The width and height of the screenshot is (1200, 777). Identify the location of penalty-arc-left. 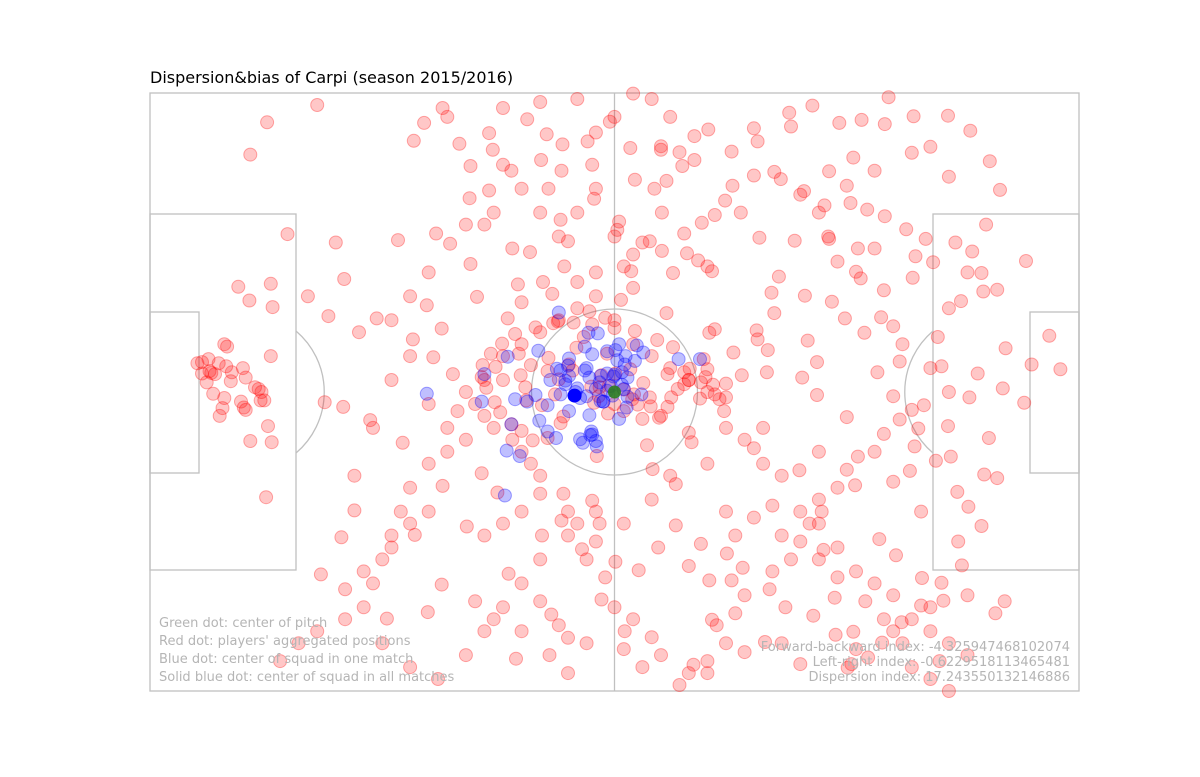
(310, 392).